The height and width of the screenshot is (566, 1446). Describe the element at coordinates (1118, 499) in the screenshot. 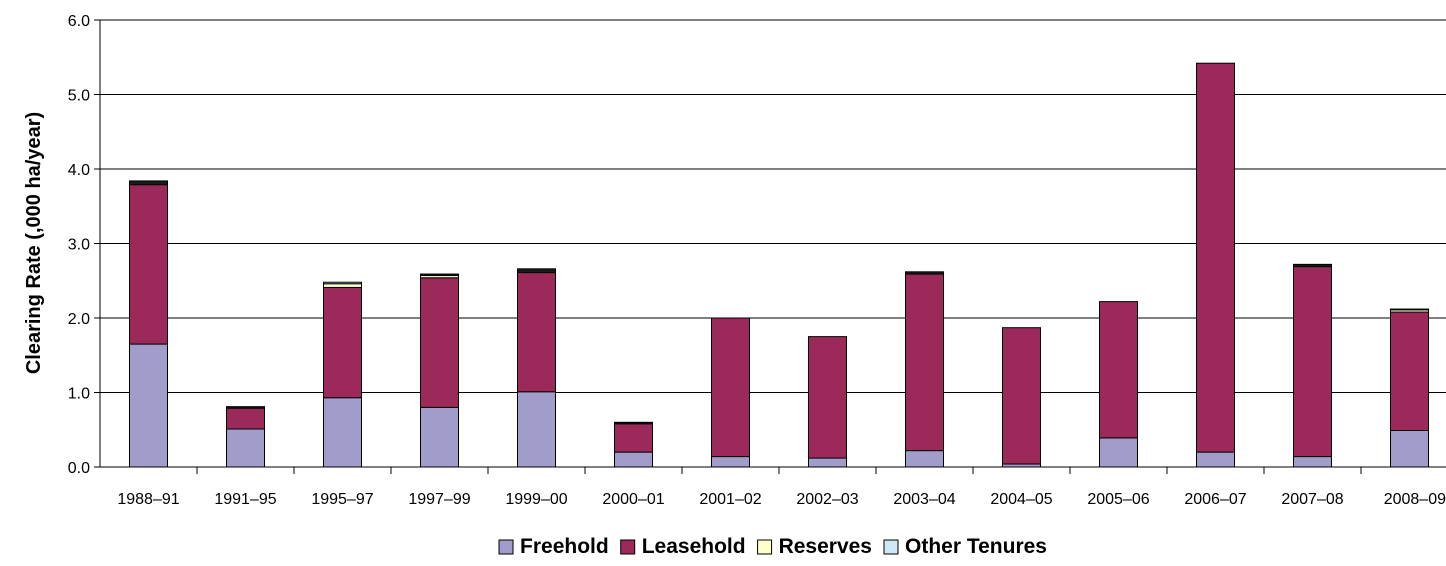

I see `x-tick-label: 2005–06` at that location.